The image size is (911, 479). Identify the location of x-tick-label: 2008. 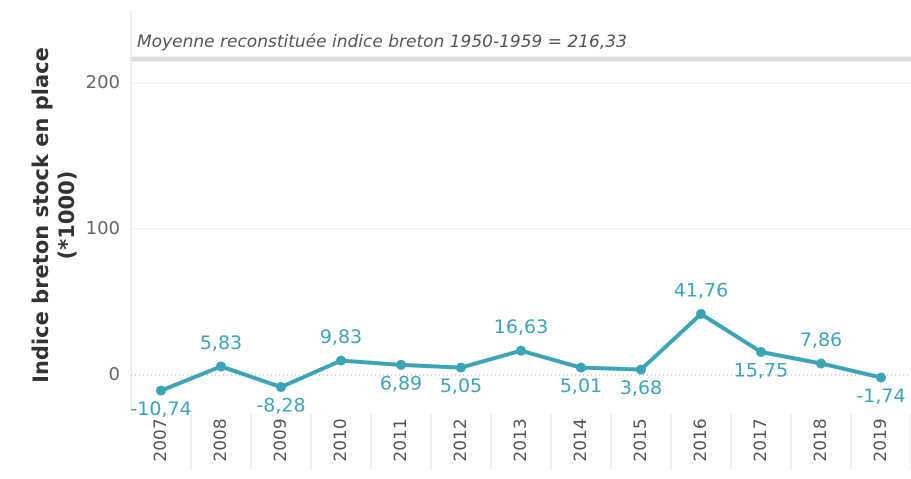
(221, 439).